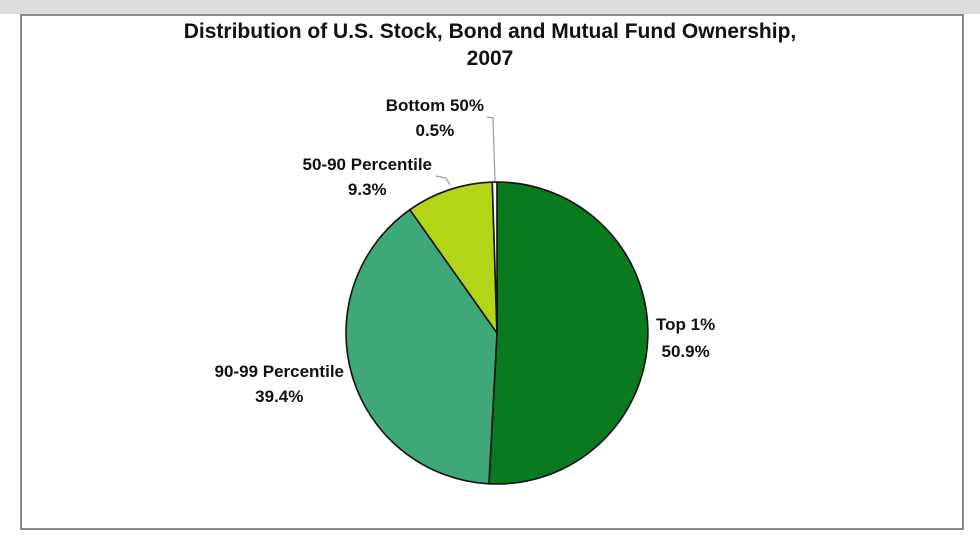  I want to click on pie-slice-90-99-percentile, so click(421, 346).